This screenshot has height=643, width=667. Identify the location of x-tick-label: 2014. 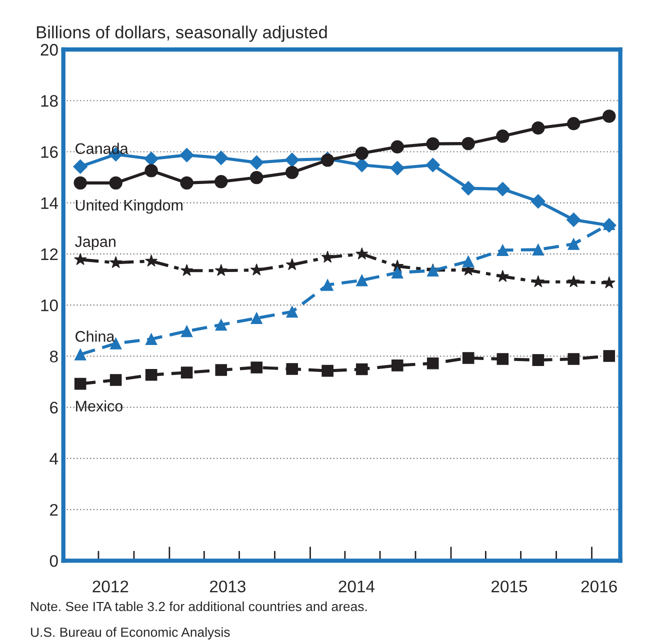
(356, 586).